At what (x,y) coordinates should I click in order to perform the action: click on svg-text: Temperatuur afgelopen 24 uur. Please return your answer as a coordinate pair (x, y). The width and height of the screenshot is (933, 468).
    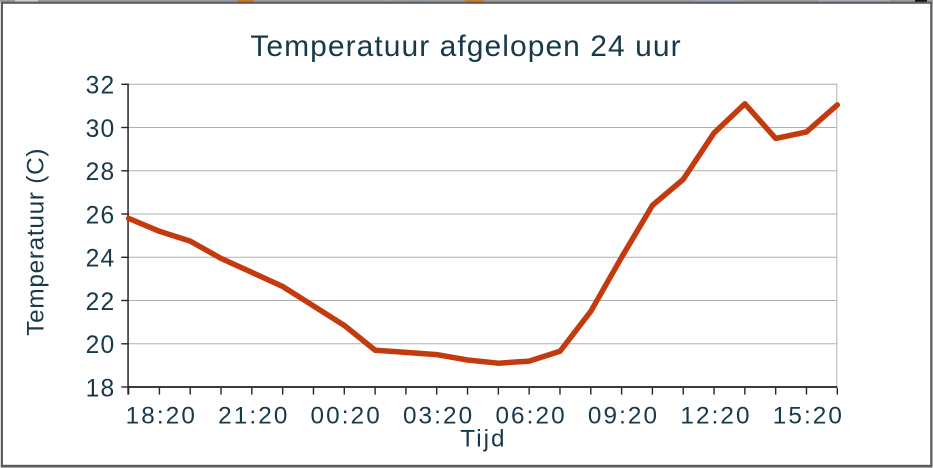
    Looking at the image, I should click on (465, 46).